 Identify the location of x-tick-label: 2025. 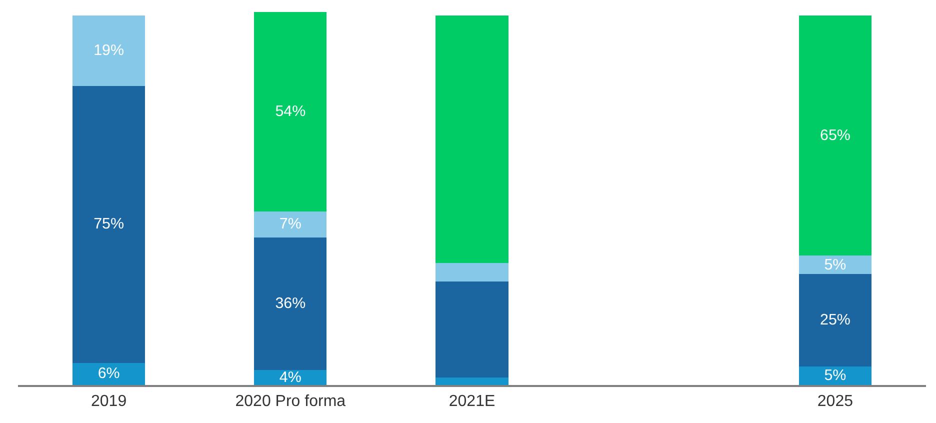
(835, 401).